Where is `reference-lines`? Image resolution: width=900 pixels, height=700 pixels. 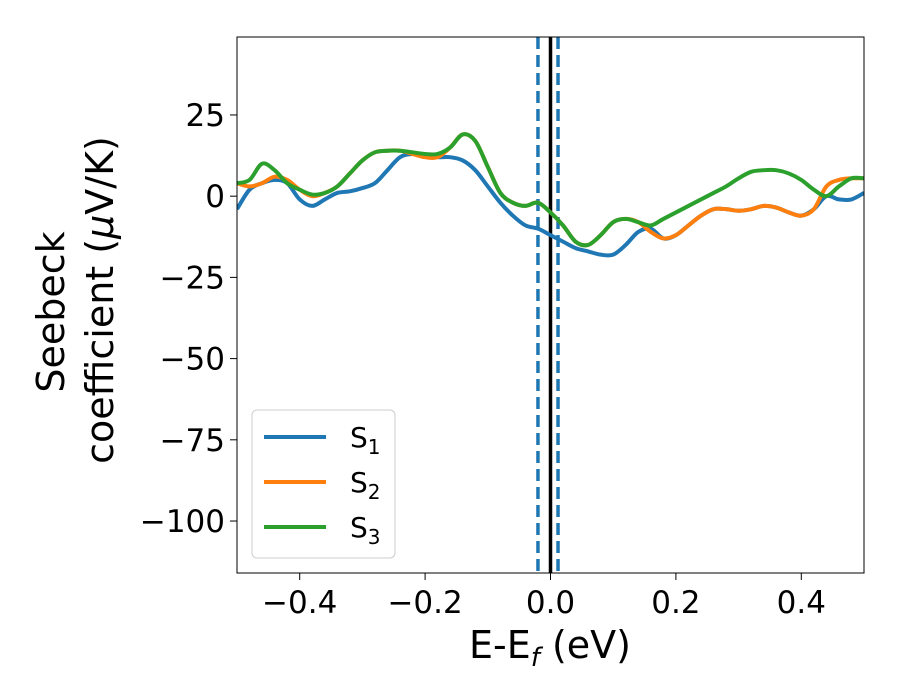
reference-lines is located at coordinates (548, 305).